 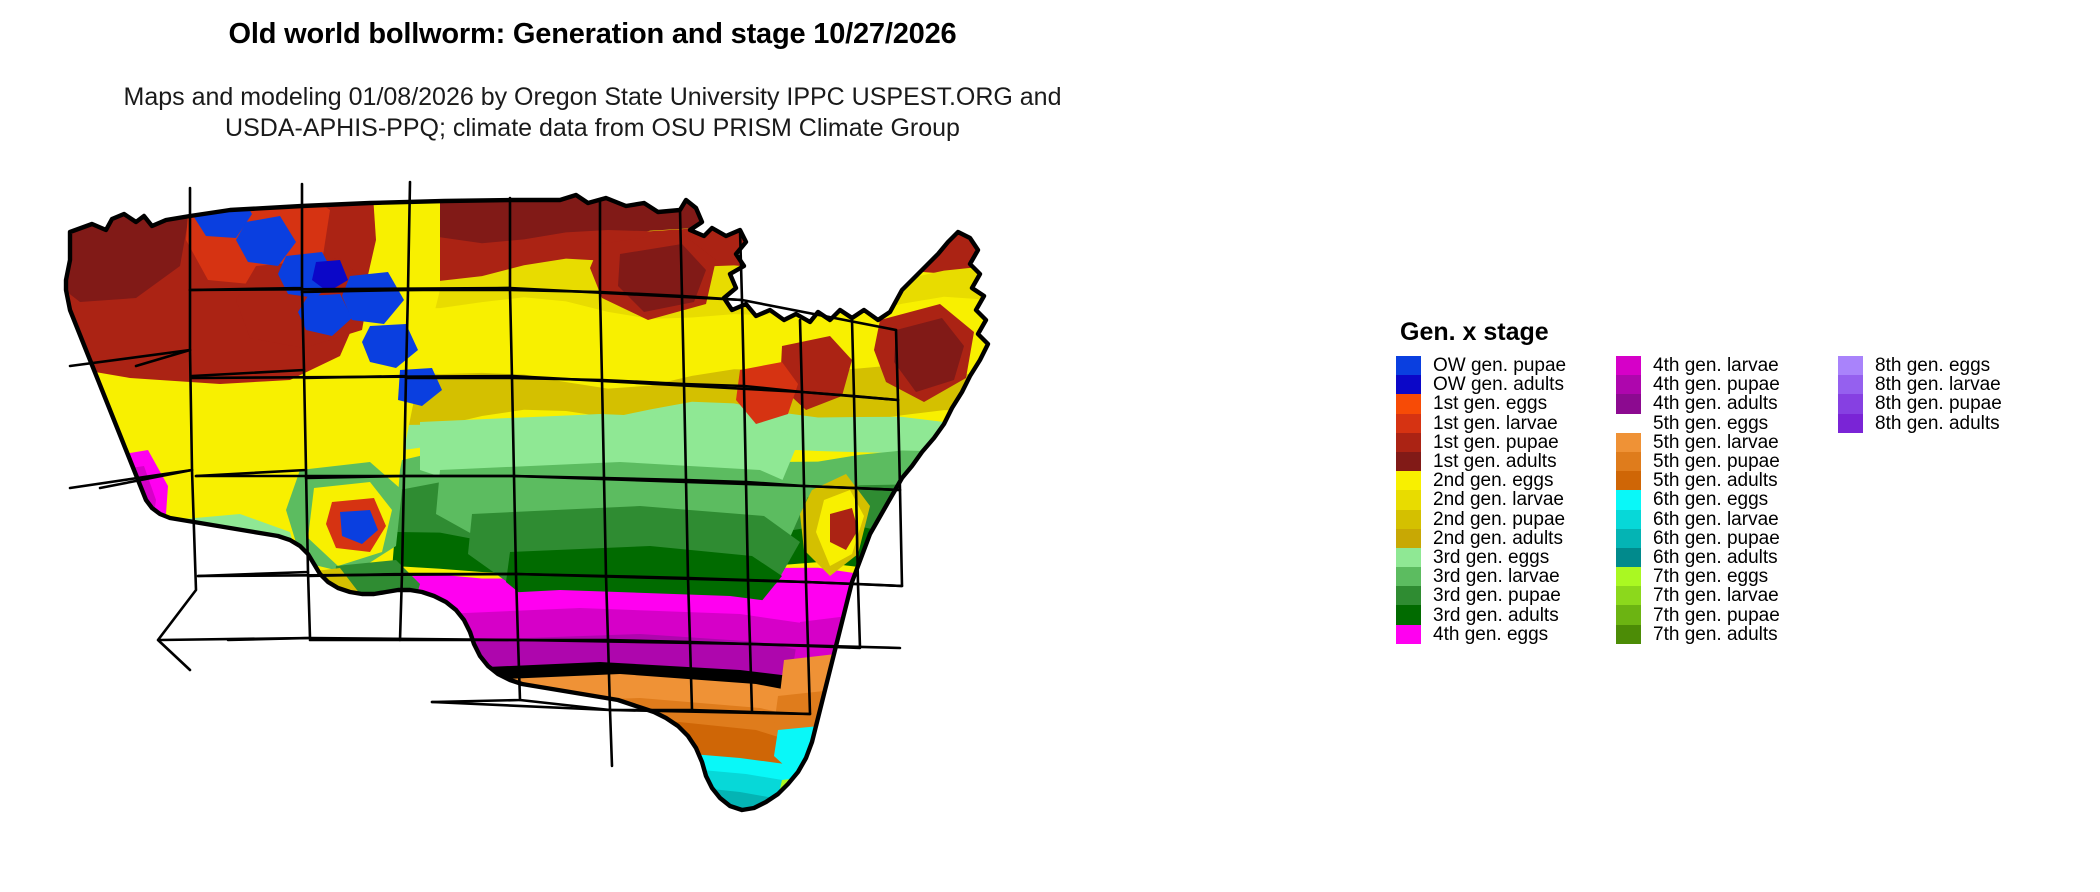 I want to click on legend-item-label: 7th gen. pupae, so click(x=1716, y=615).